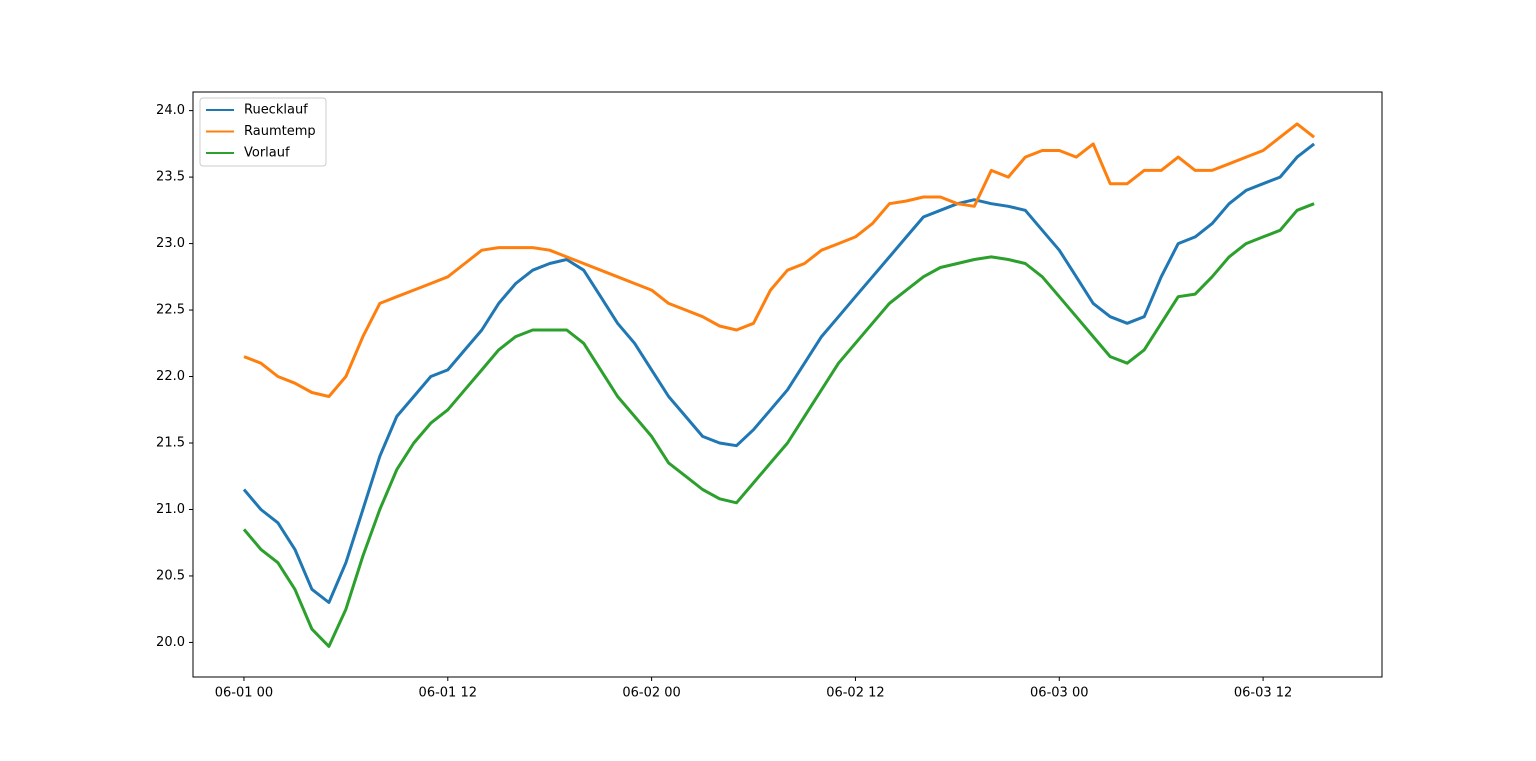 This screenshot has width=1536, height=761. I want to click on y-tick-label: 21.0, so click(170, 509).